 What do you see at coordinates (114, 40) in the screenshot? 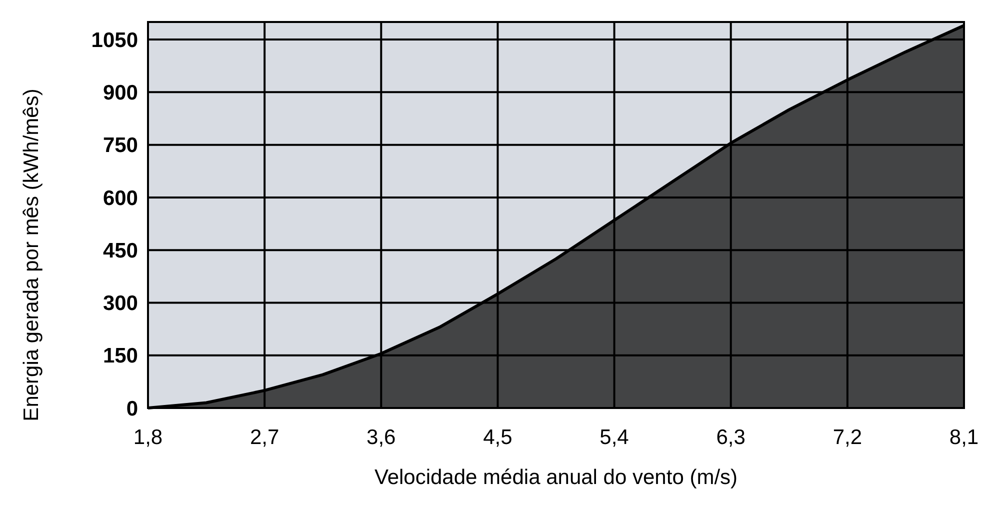
I see `y-tick-label: 1050` at bounding box center [114, 40].